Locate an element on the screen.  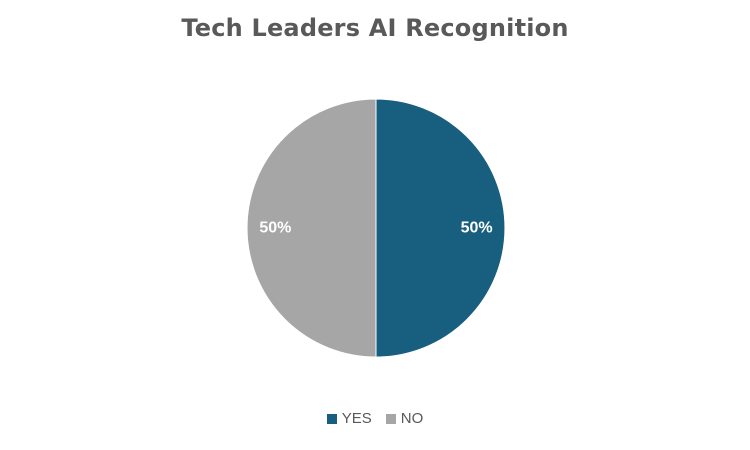
legend-item-no: NO is located at coordinates (404, 418).